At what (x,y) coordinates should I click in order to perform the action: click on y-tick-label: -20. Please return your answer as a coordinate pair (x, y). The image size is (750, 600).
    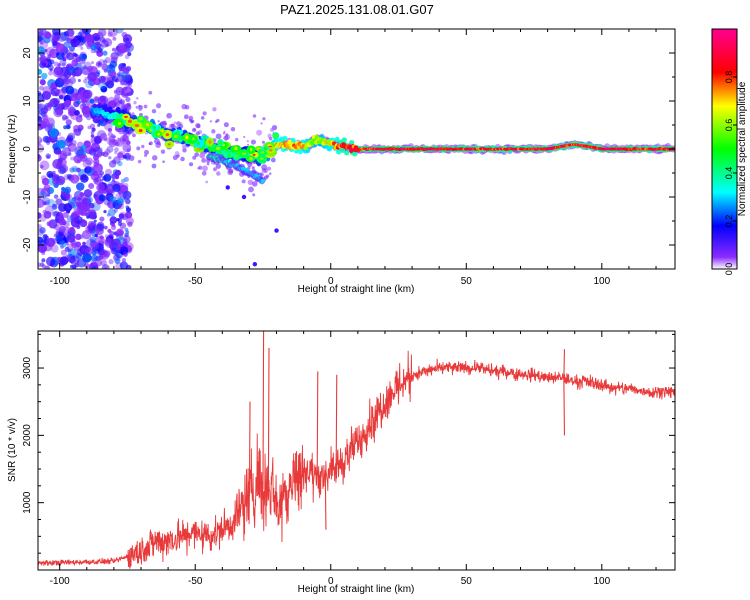
    Looking at the image, I should click on (27, 244).